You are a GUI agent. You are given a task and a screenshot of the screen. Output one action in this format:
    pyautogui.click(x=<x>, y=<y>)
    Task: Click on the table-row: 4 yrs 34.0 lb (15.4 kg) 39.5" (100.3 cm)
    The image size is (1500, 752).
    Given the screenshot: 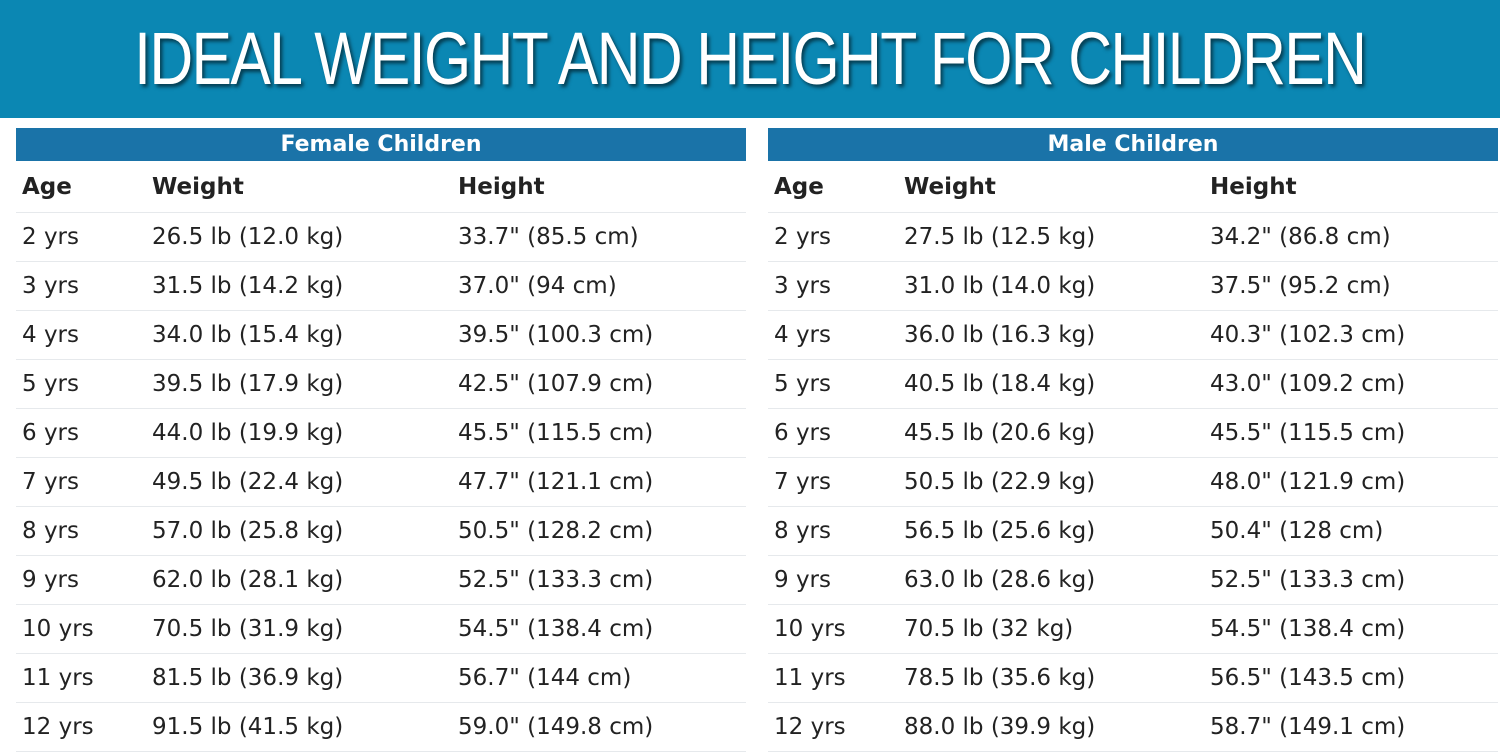 What is the action you would take?
    pyautogui.click(x=381, y=335)
    